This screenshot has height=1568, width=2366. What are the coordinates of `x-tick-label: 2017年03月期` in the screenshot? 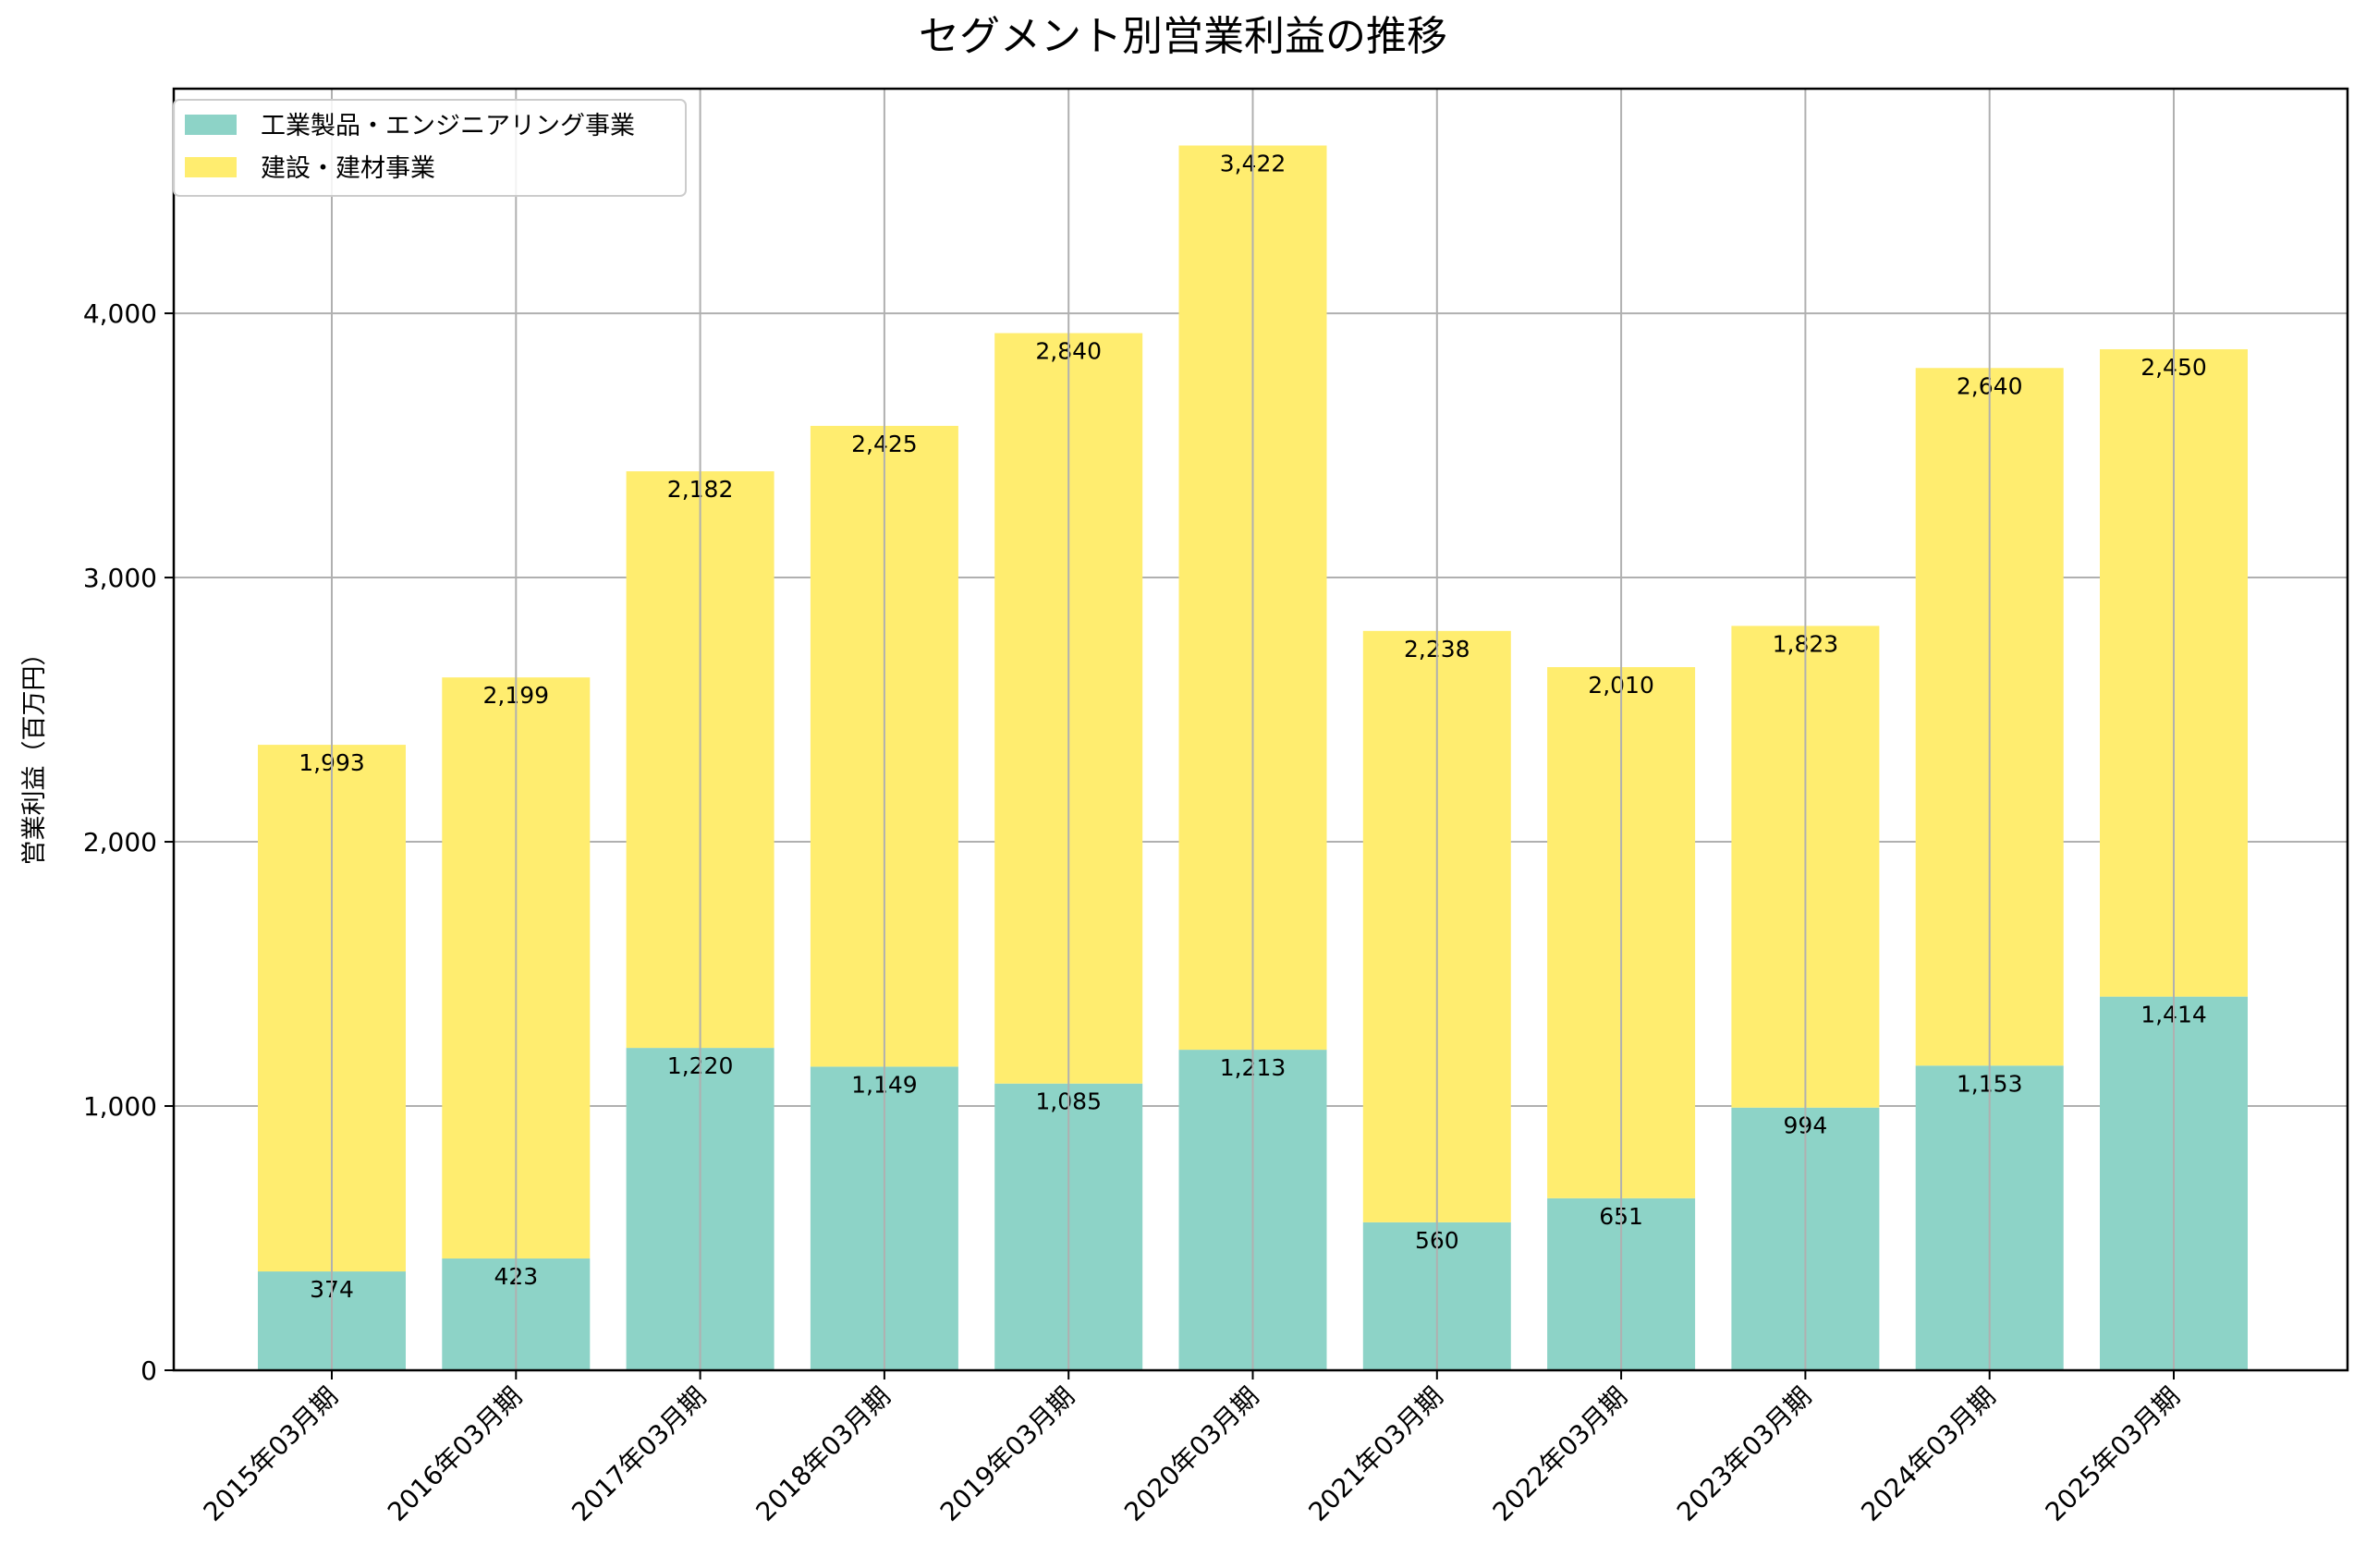 It's located at (639, 1454).